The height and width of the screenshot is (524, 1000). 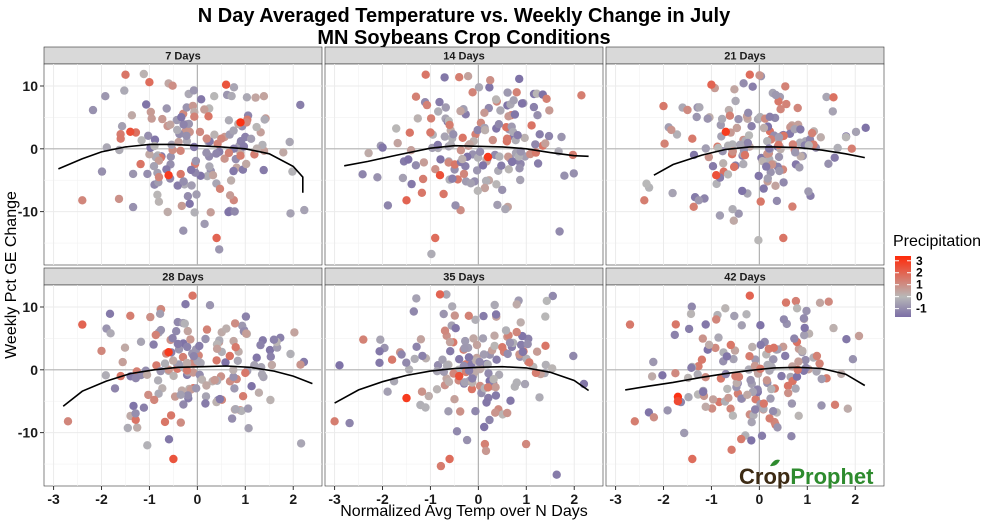 What do you see at coordinates (663, 499) in the screenshot?
I see `x-tick-label: -2` at bounding box center [663, 499].